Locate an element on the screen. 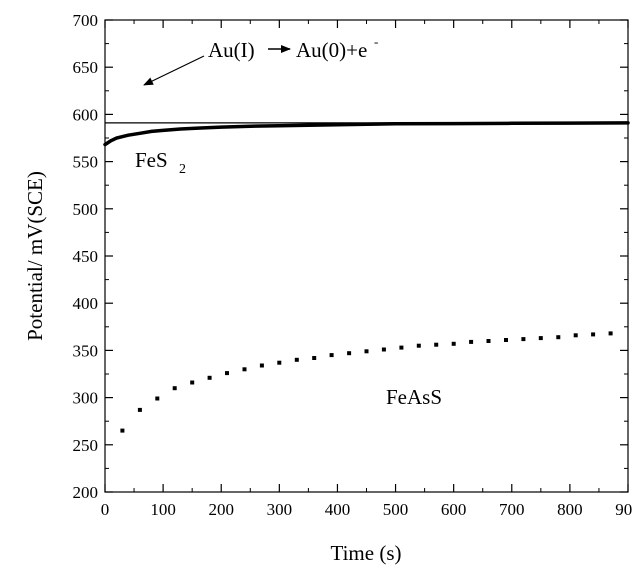 The height and width of the screenshot is (571, 632). y-tick-label: 450 is located at coordinates (86, 256).